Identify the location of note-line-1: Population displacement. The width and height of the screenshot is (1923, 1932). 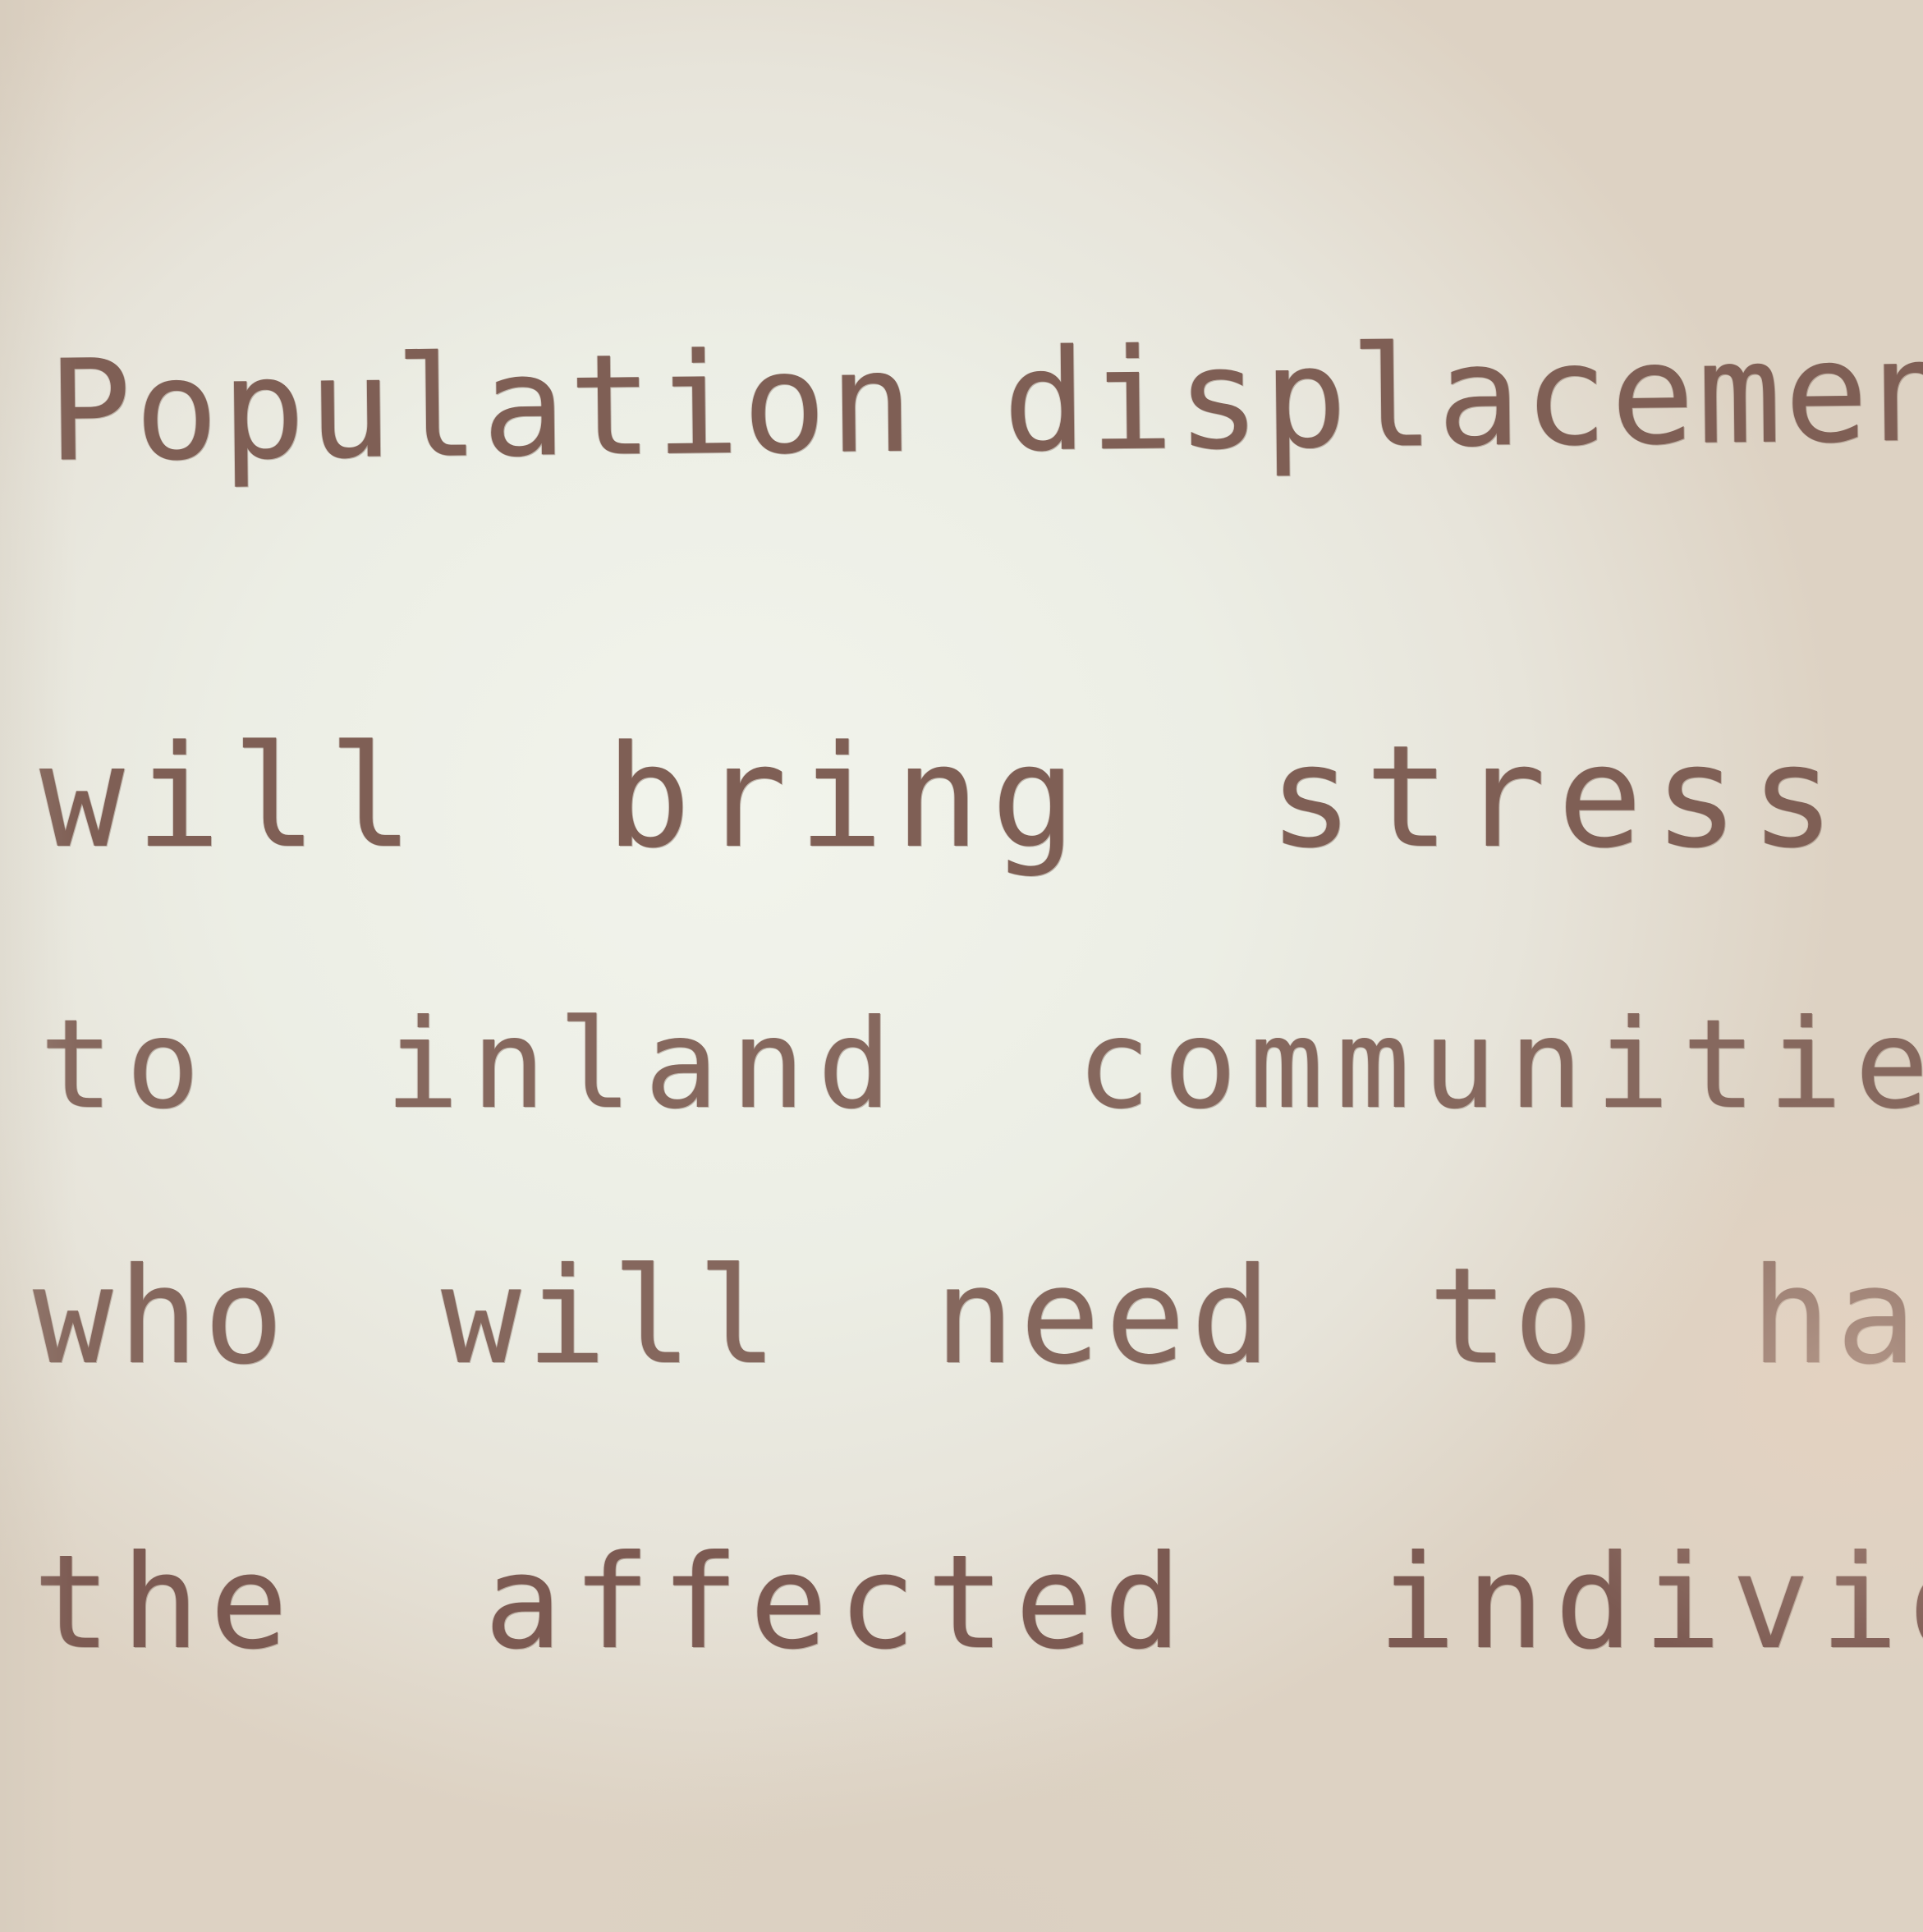
(985, 401).